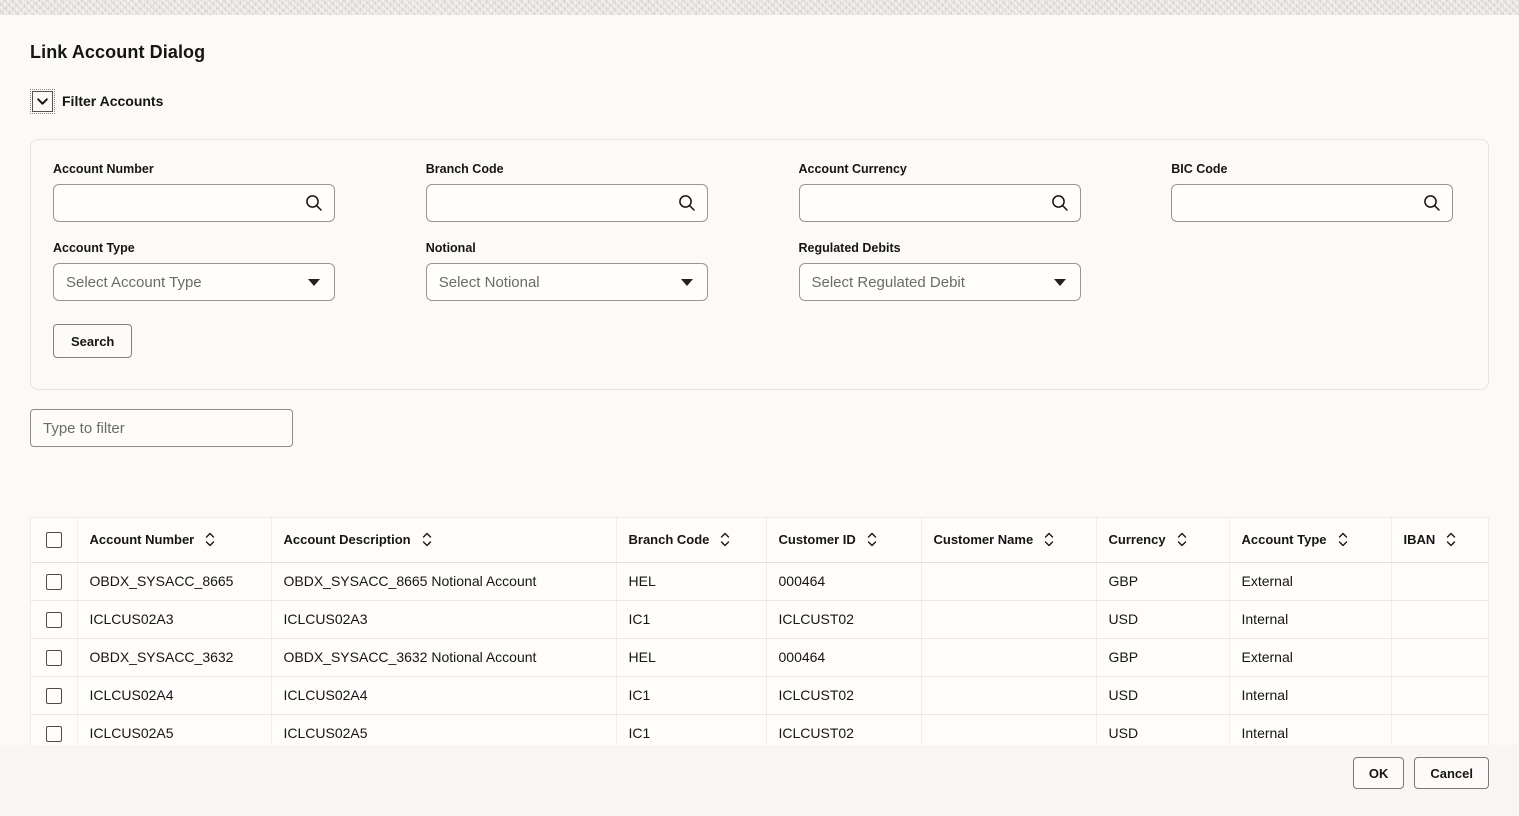  What do you see at coordinates (844, 657) in the screenshot?
I see `cell-customer-id: 000464` at bounding box center [844, 657].